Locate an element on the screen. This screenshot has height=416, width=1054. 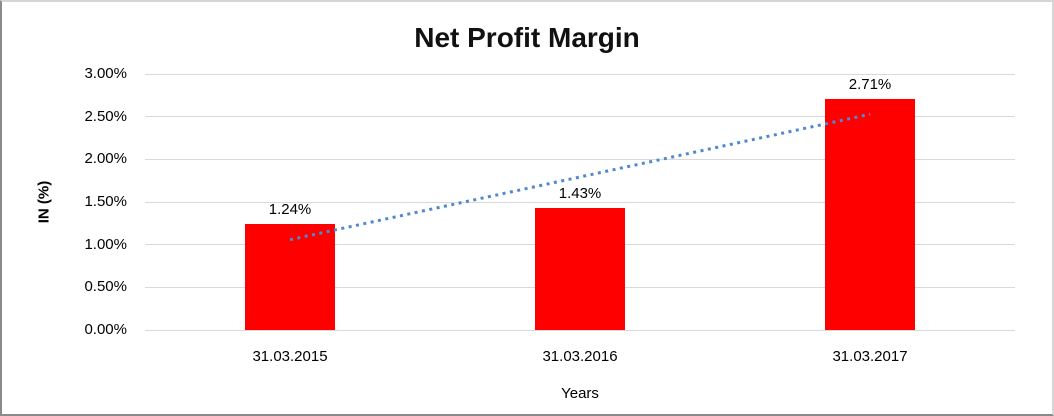
y-tick-label: 0.00% is located at coordinates (105, 329).